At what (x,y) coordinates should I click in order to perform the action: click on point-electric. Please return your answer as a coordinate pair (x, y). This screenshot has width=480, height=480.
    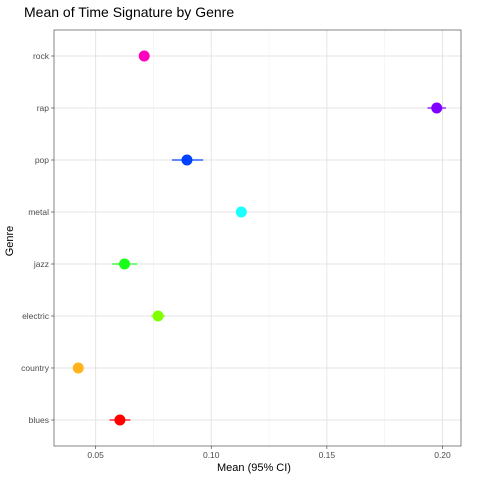
    Looking at the image, I should click on (158, 316).